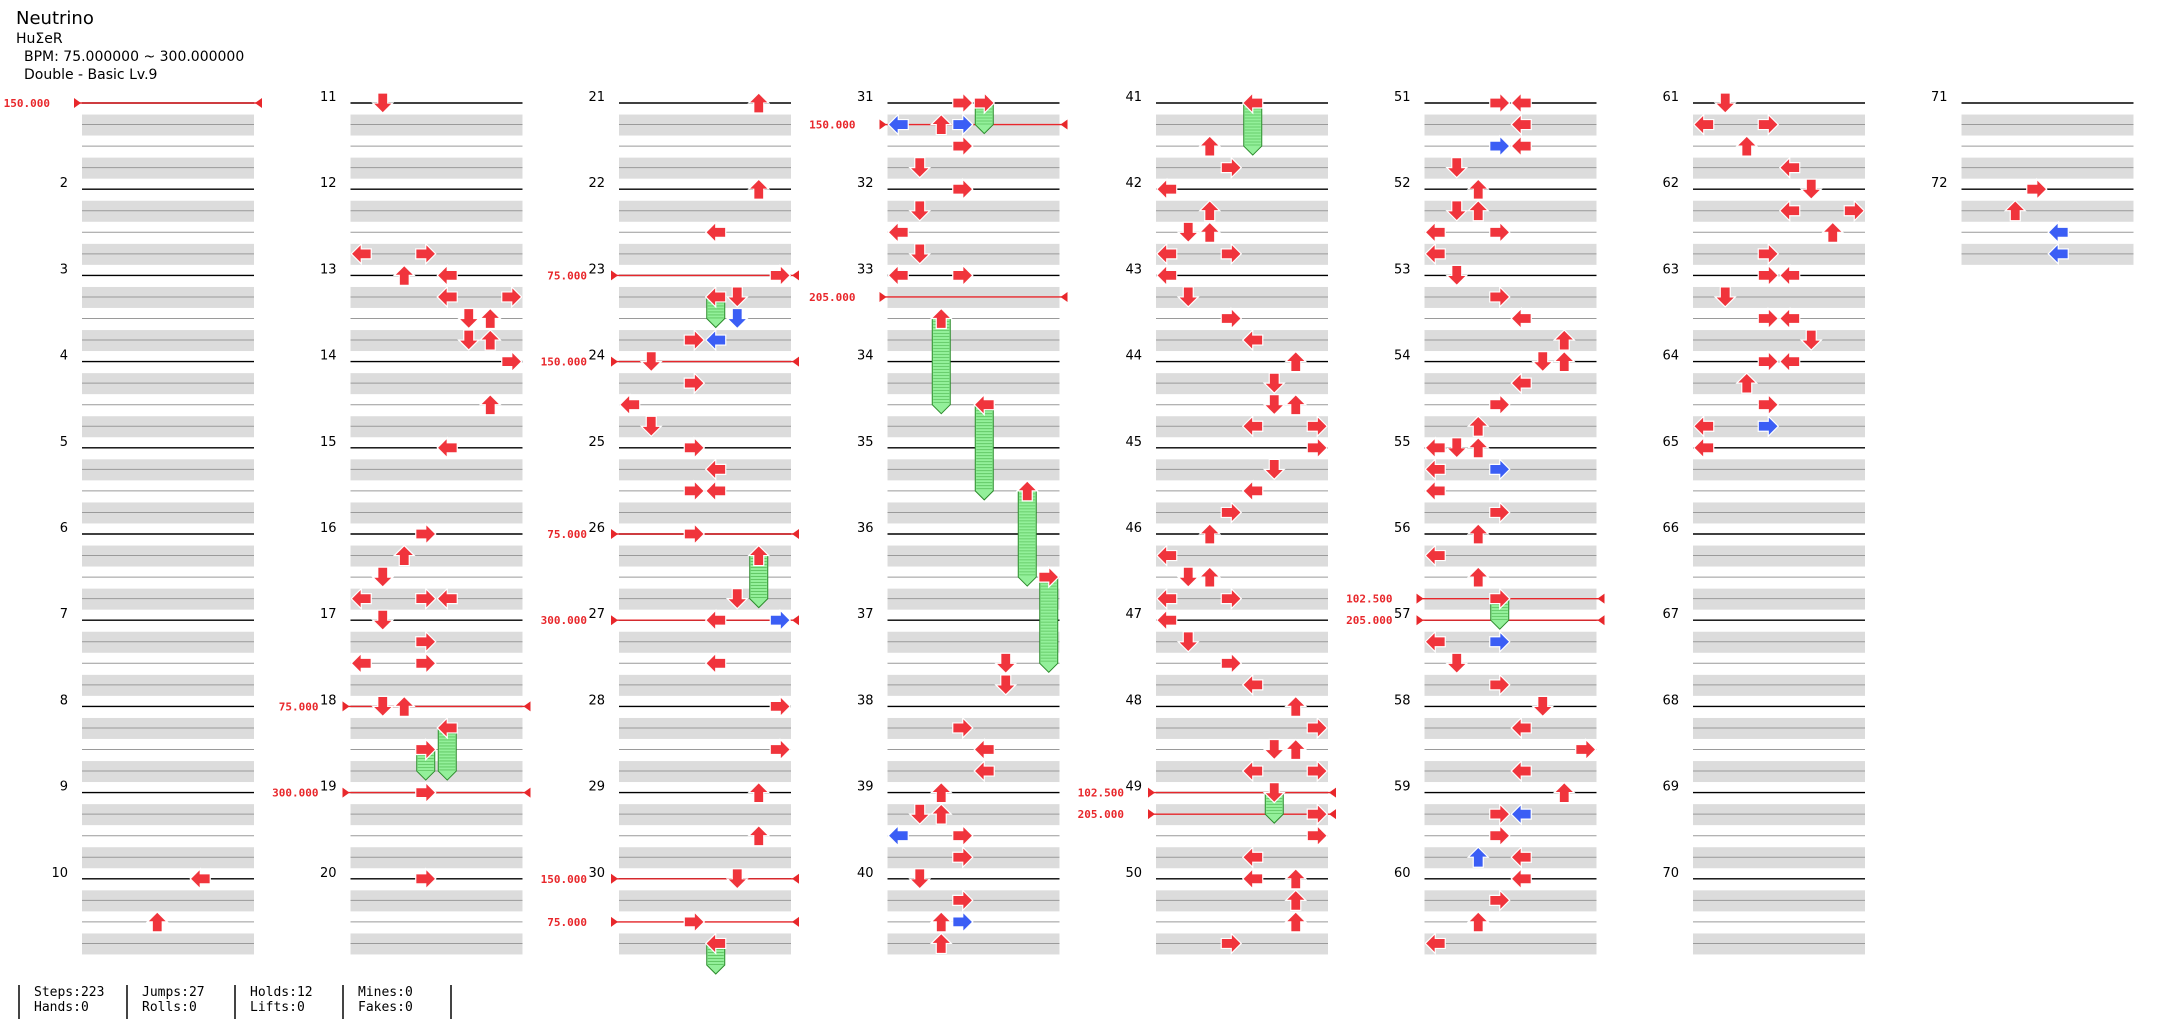  I want to click on measure-number: 69, so click(1670, 787).